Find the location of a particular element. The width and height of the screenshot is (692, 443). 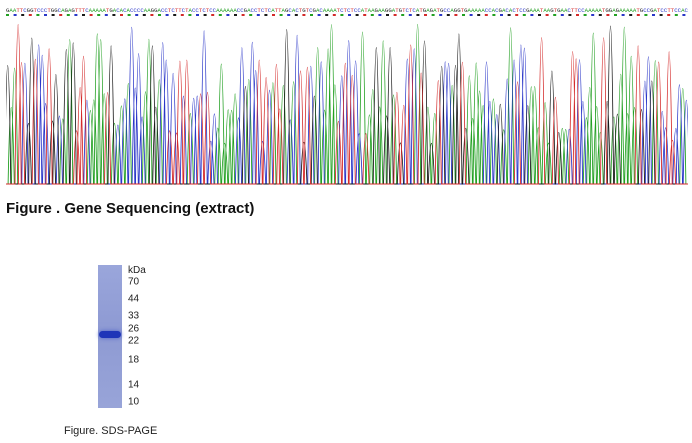

marker-label: 18 is located at coordinates (134, 360).